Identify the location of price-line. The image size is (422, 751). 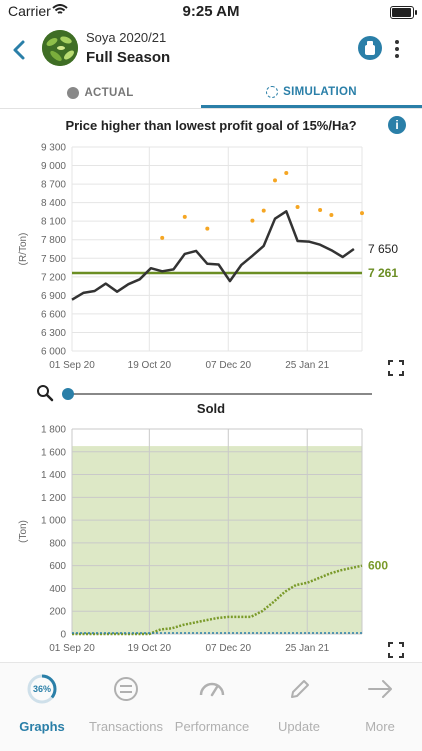
(213, 255).